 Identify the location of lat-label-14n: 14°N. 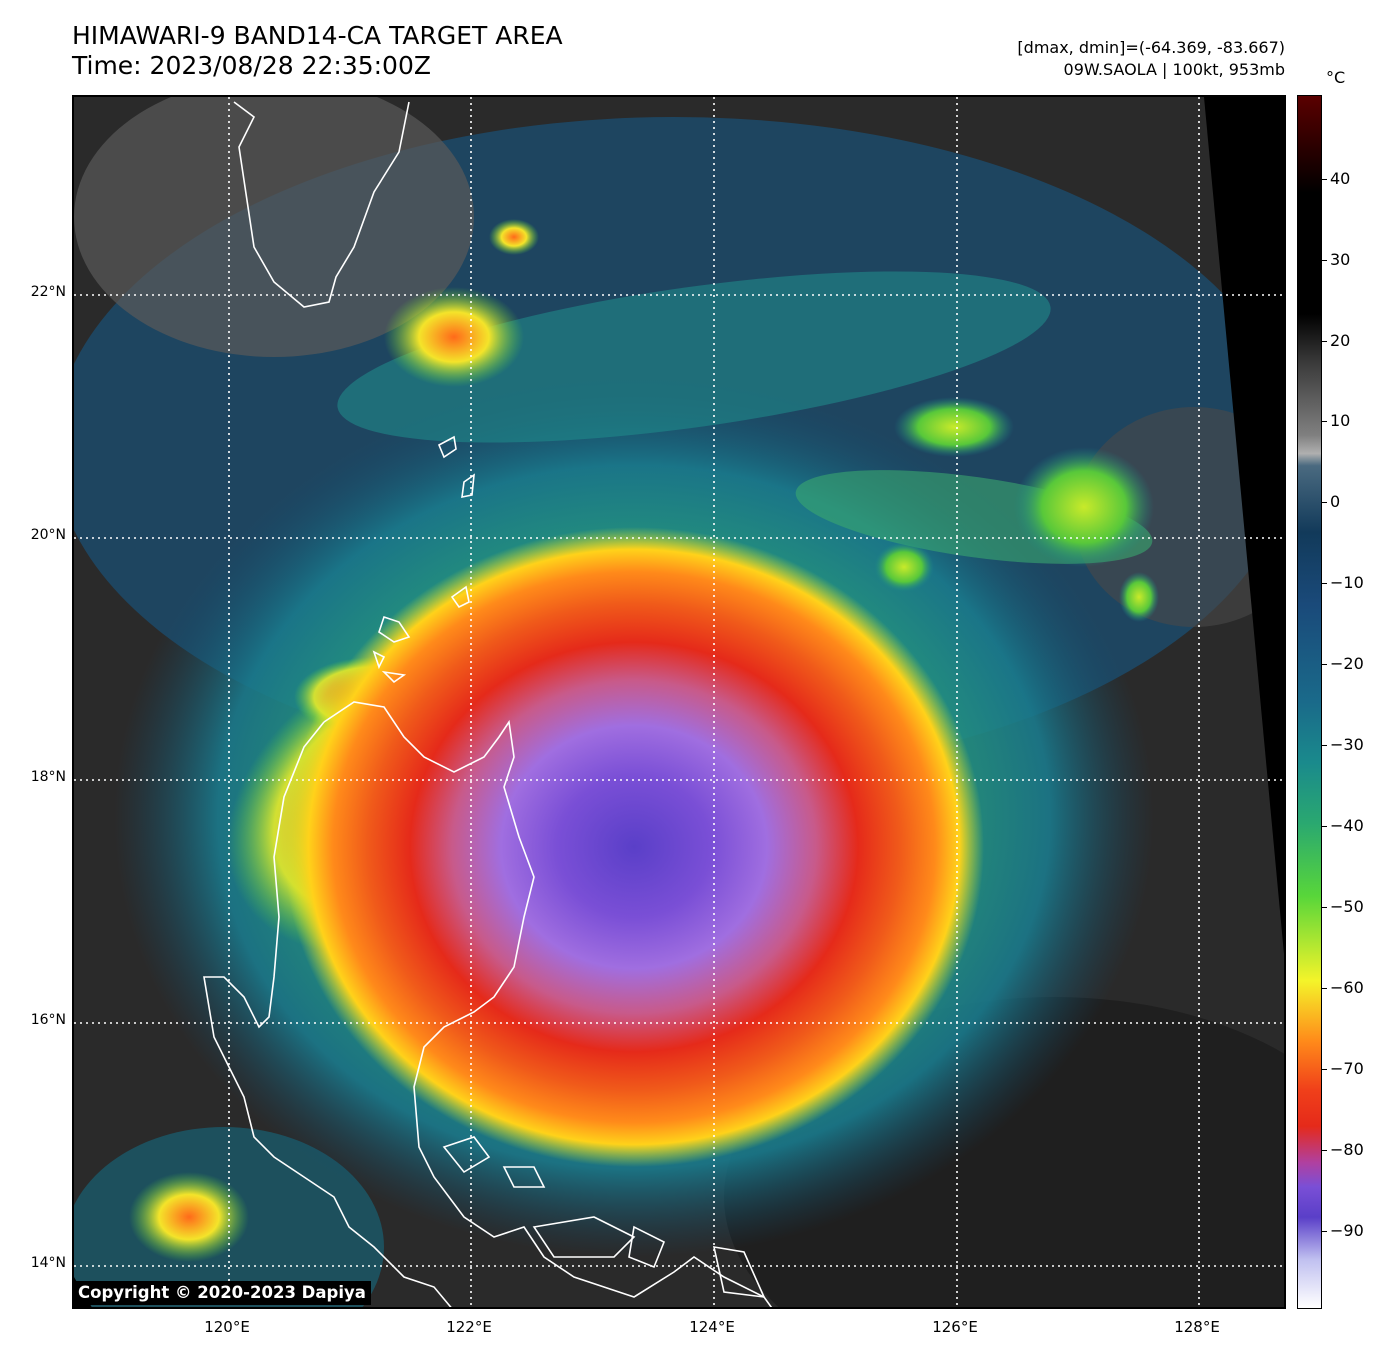
(48, 1263).